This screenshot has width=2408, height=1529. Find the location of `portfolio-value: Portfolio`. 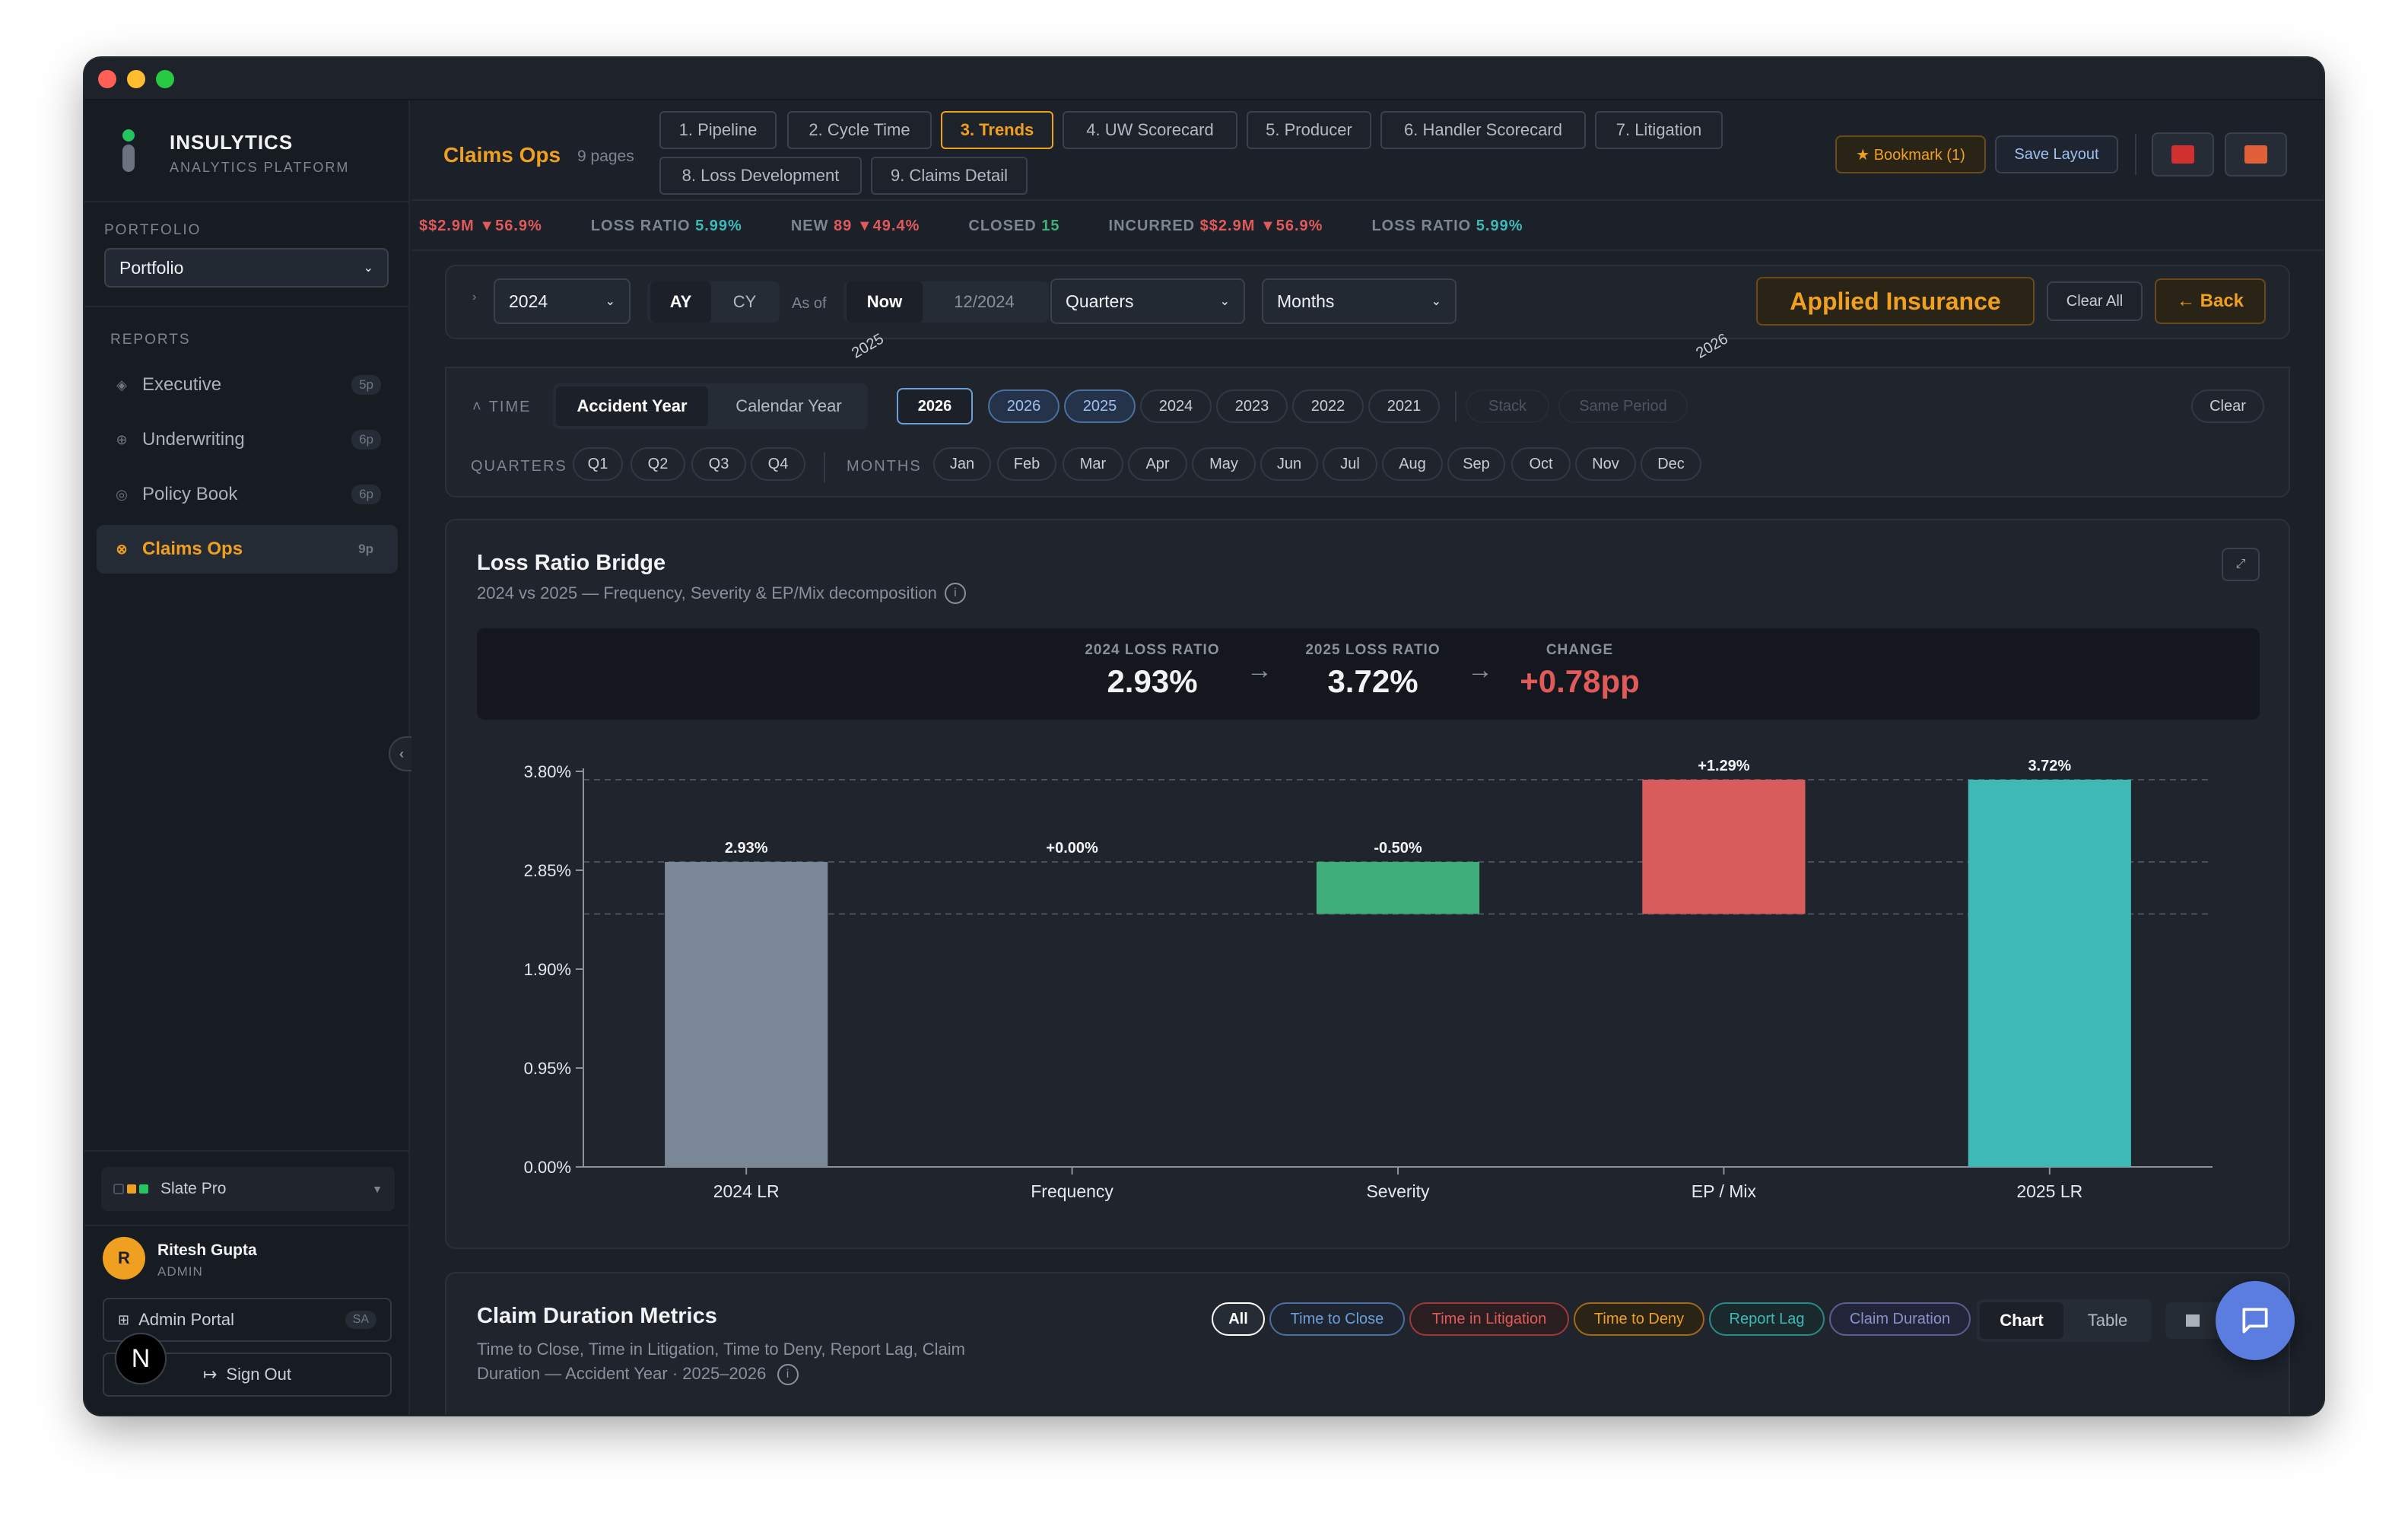

portfolio-value: Portfolio is located at coordinates (151, 267).